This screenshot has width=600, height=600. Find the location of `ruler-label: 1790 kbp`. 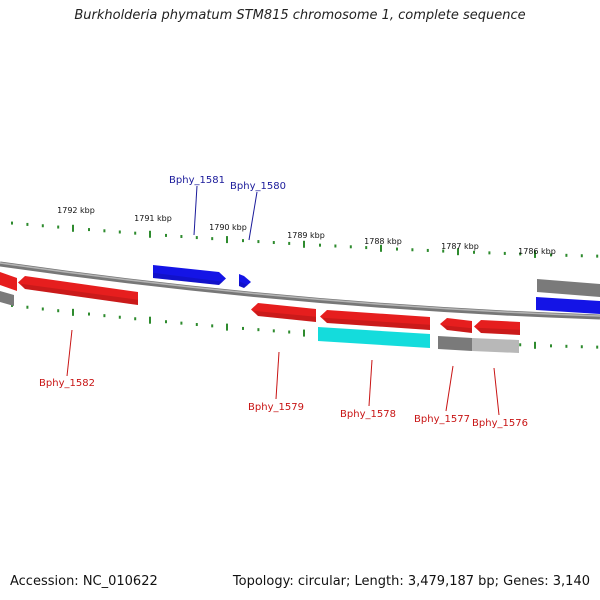

ruler-label: 1790 kbp is located at coordinates (228, 227).